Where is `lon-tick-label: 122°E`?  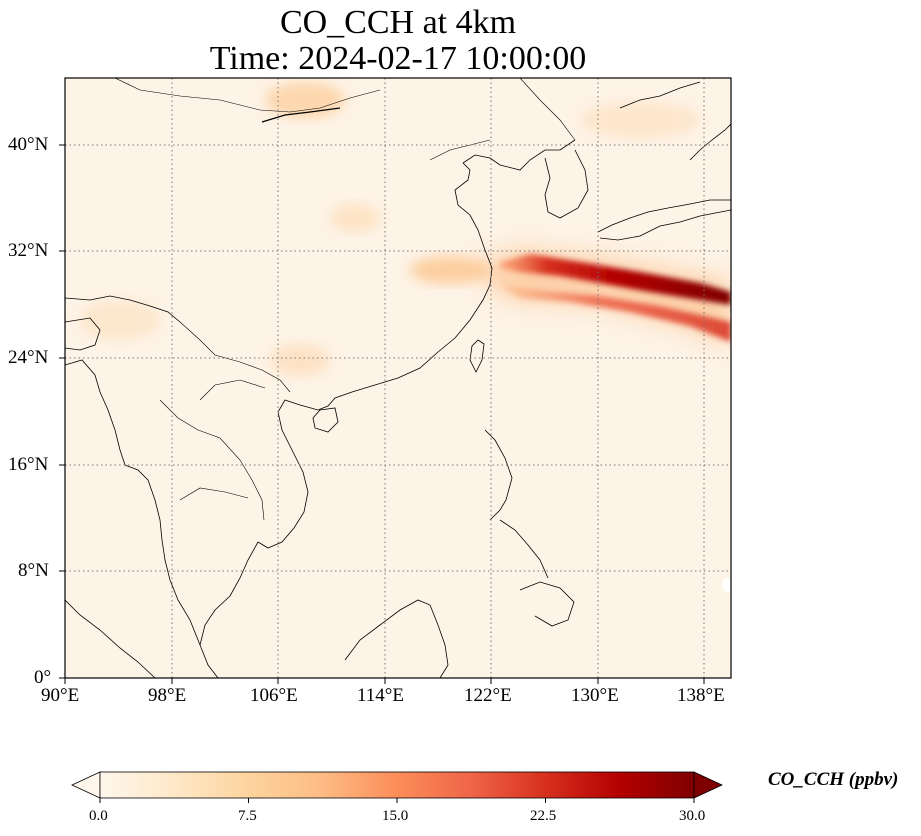 lon-tick-label: 122°E is located at coordinates (488, 695).